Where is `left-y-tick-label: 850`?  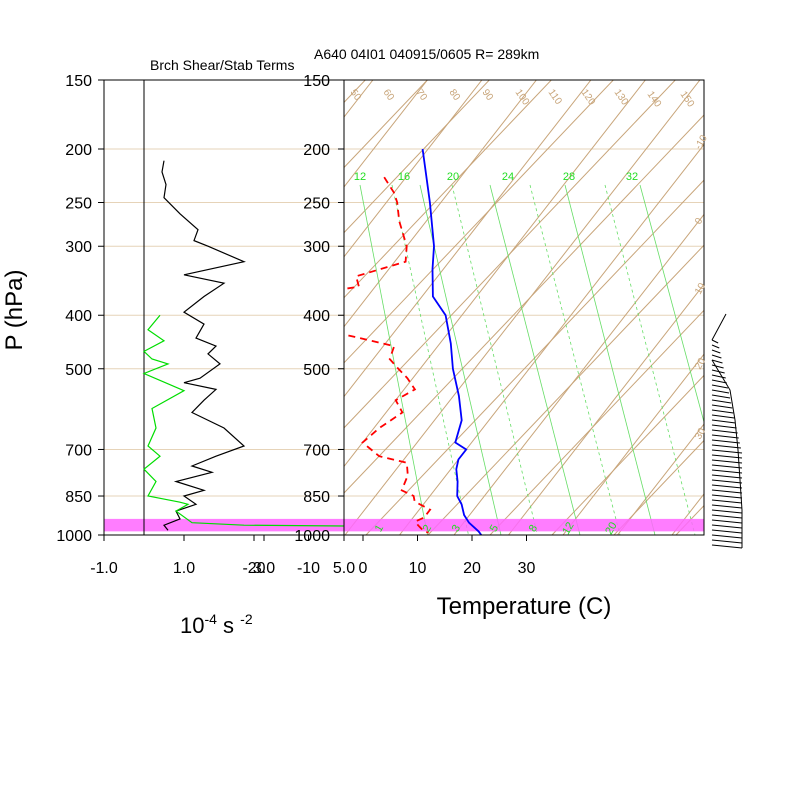
left-y-tick-label: 850 is located at coordinates (78, 497).